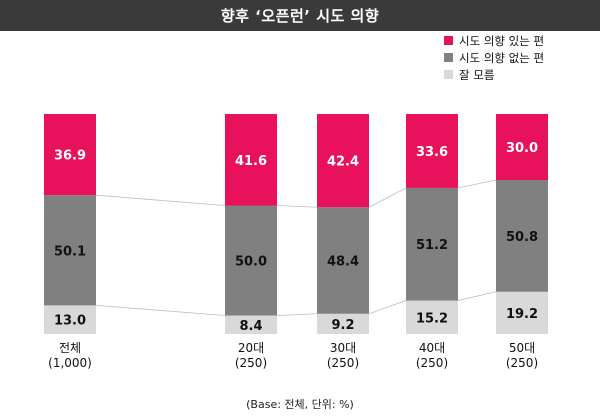 The width and height of the screenshot is (600, 420). Describe the element at coordinates (522, 348) in the screenshot. I see `category-label: 50대` at that location.